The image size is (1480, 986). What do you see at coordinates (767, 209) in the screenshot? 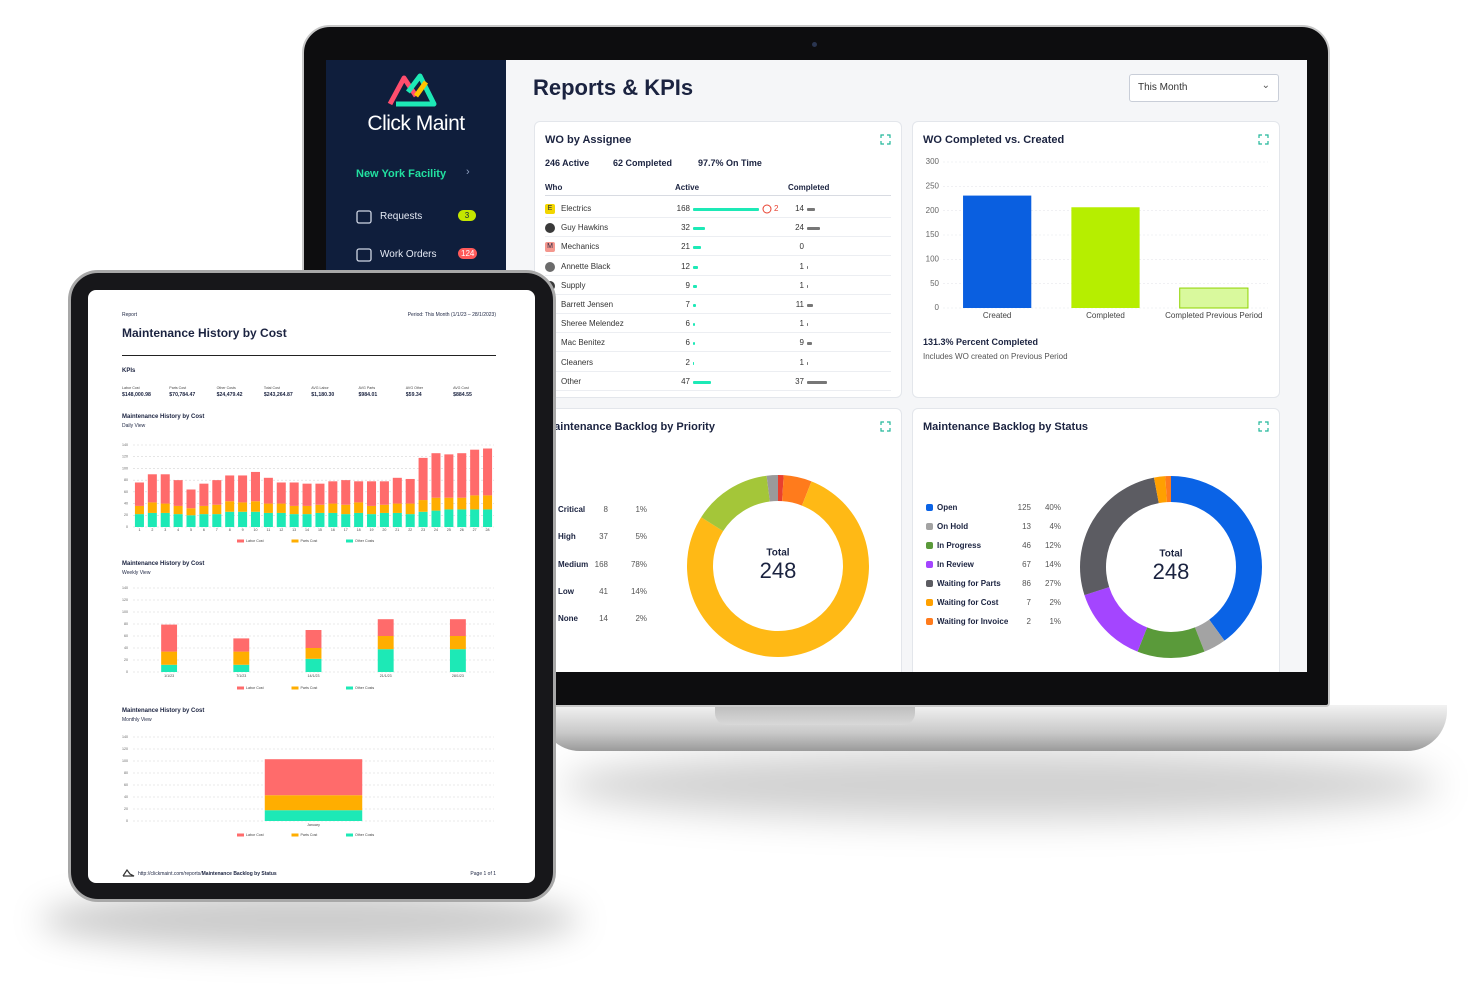
I see `clock` at bounding box center [767, 209].